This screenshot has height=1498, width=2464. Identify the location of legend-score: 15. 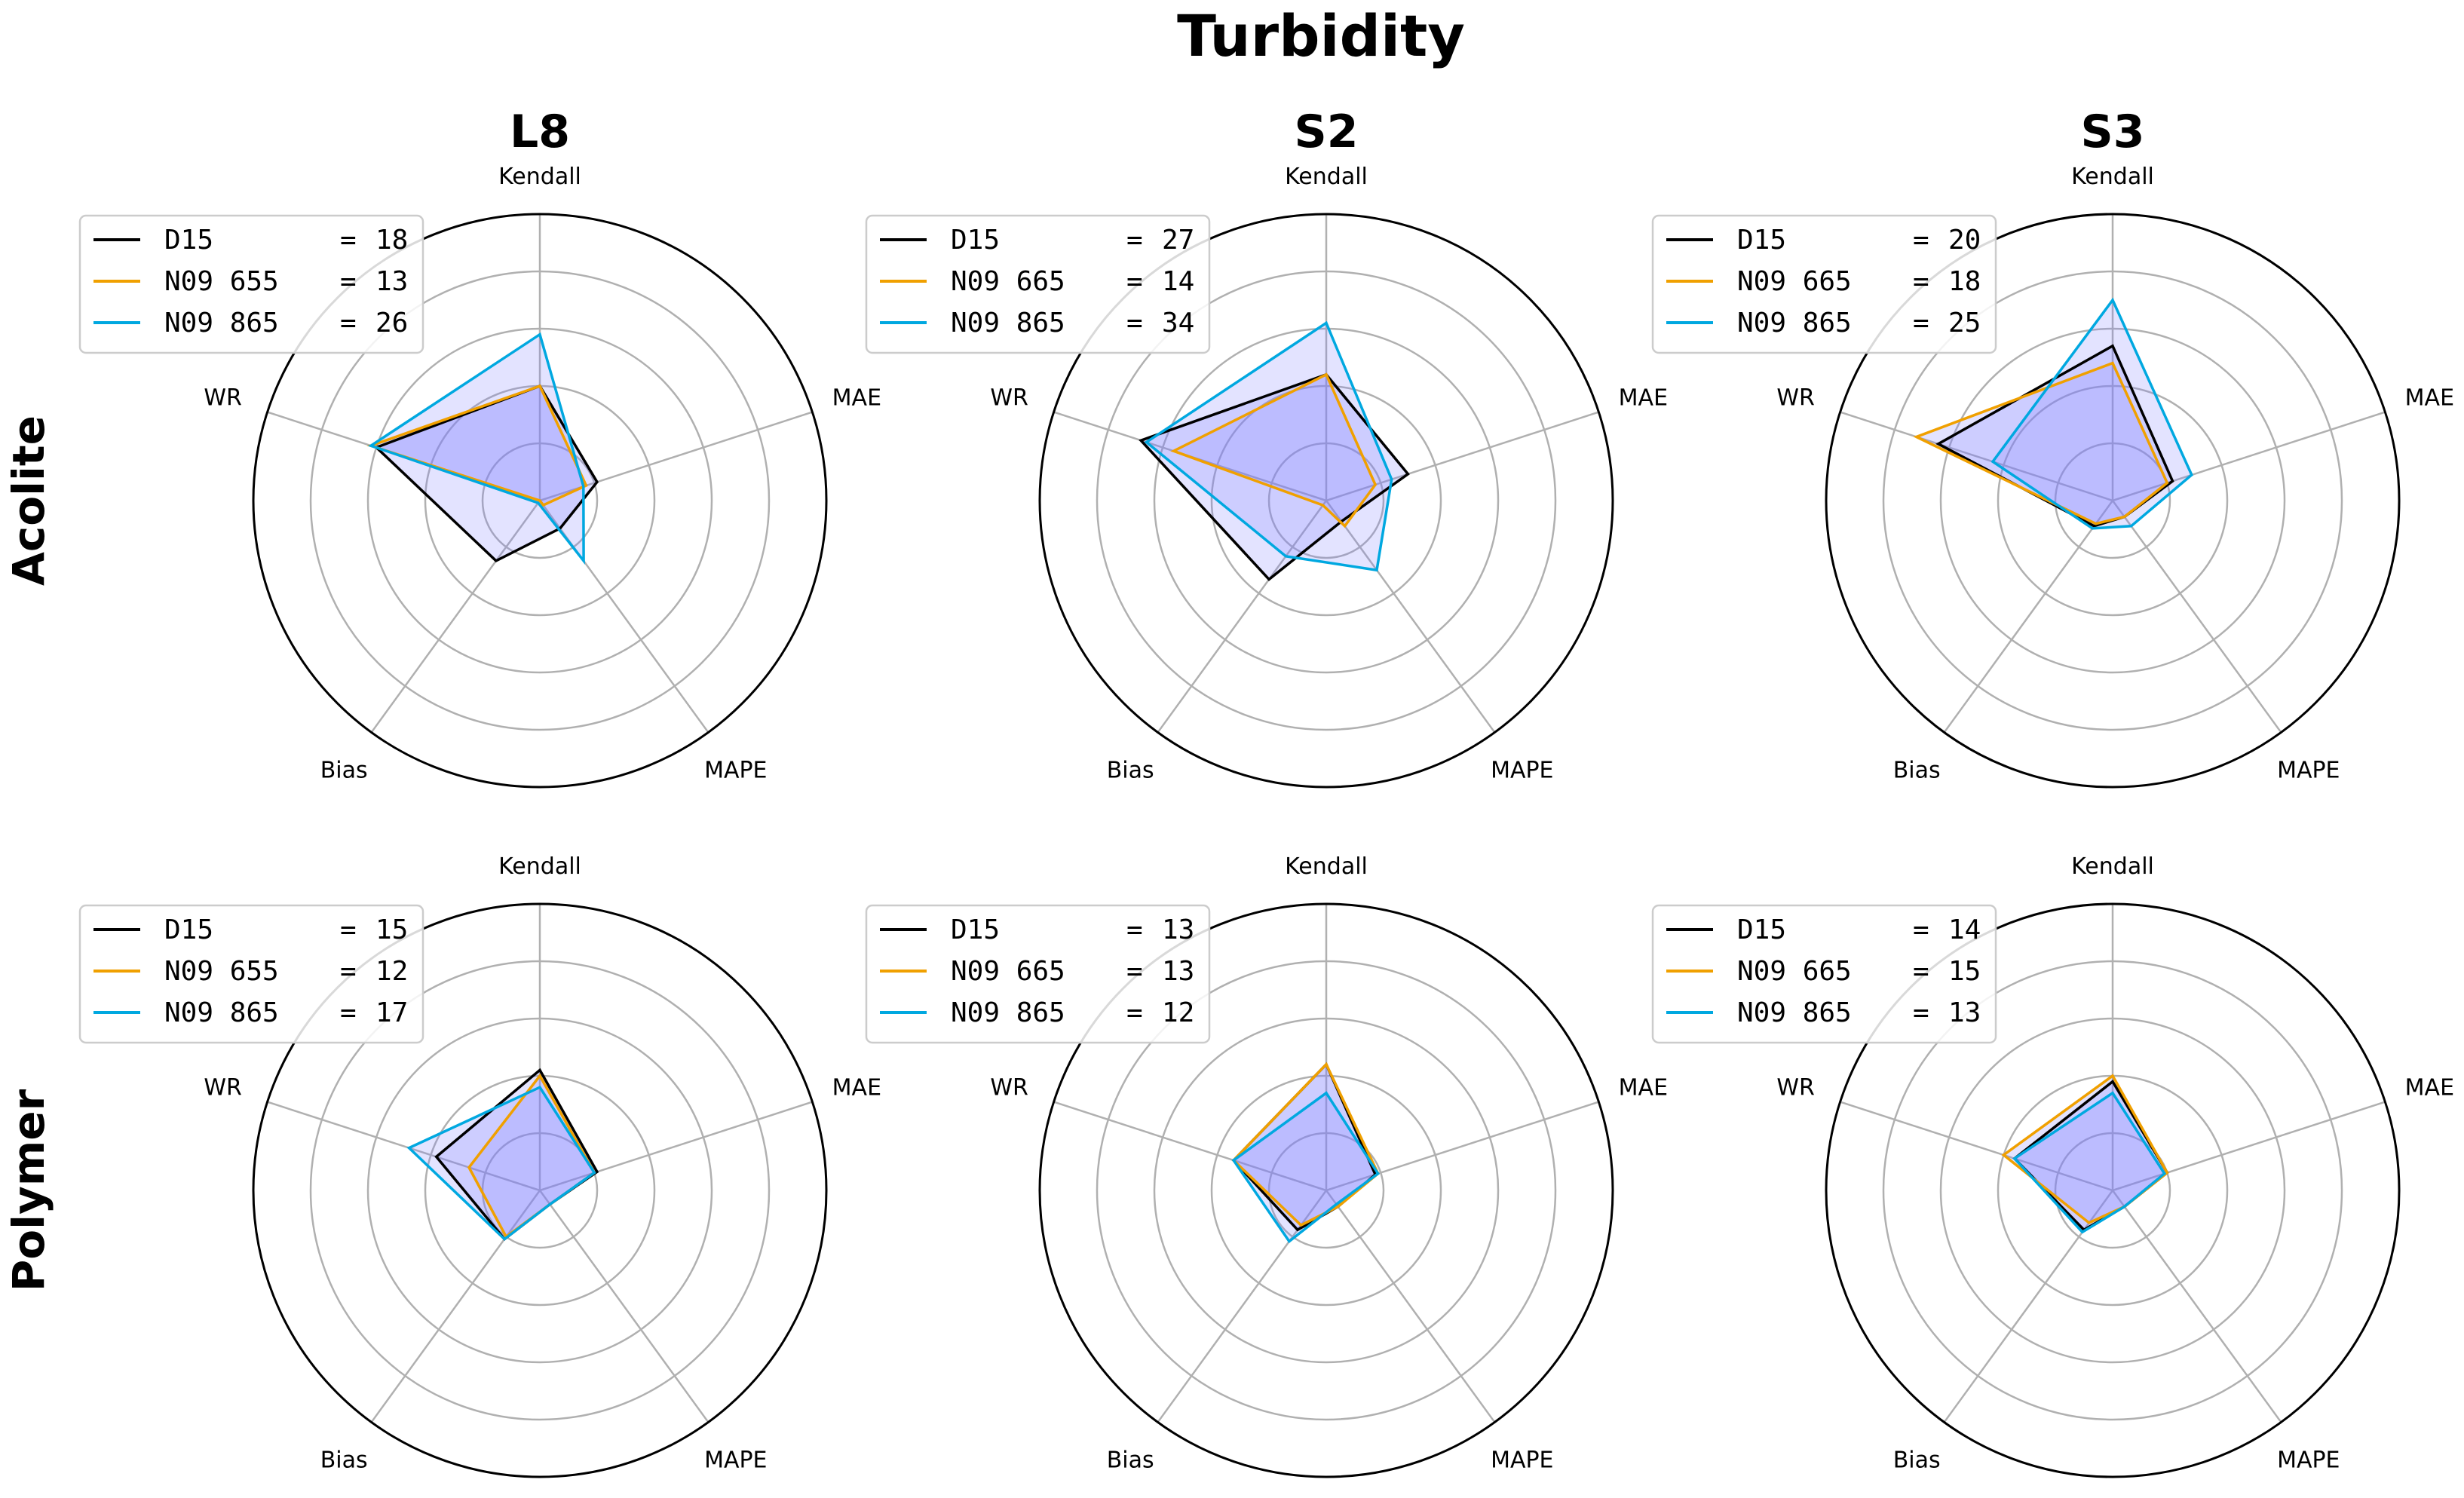
(1964, 971).